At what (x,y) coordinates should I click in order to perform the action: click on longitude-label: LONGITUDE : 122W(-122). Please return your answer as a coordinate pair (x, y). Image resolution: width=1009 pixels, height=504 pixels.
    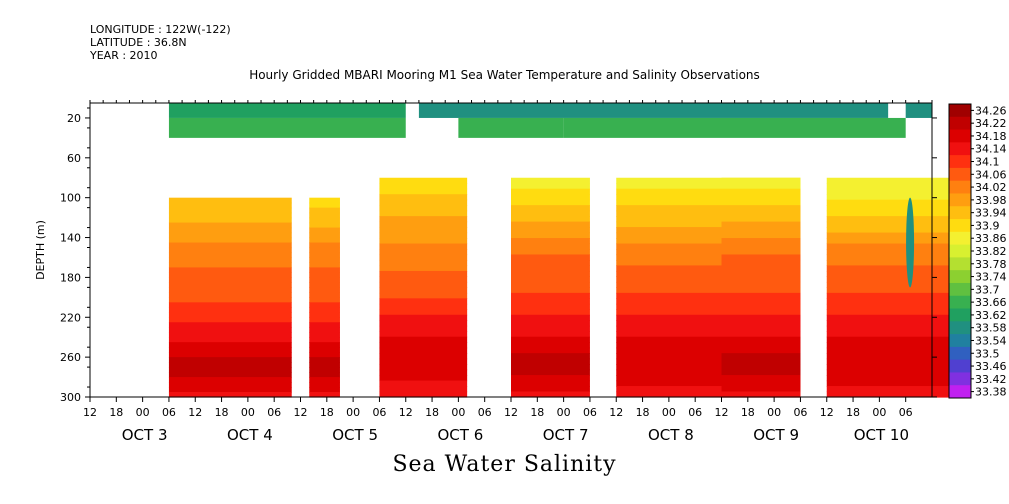
    Looking at the image, I should click on (160, 29).